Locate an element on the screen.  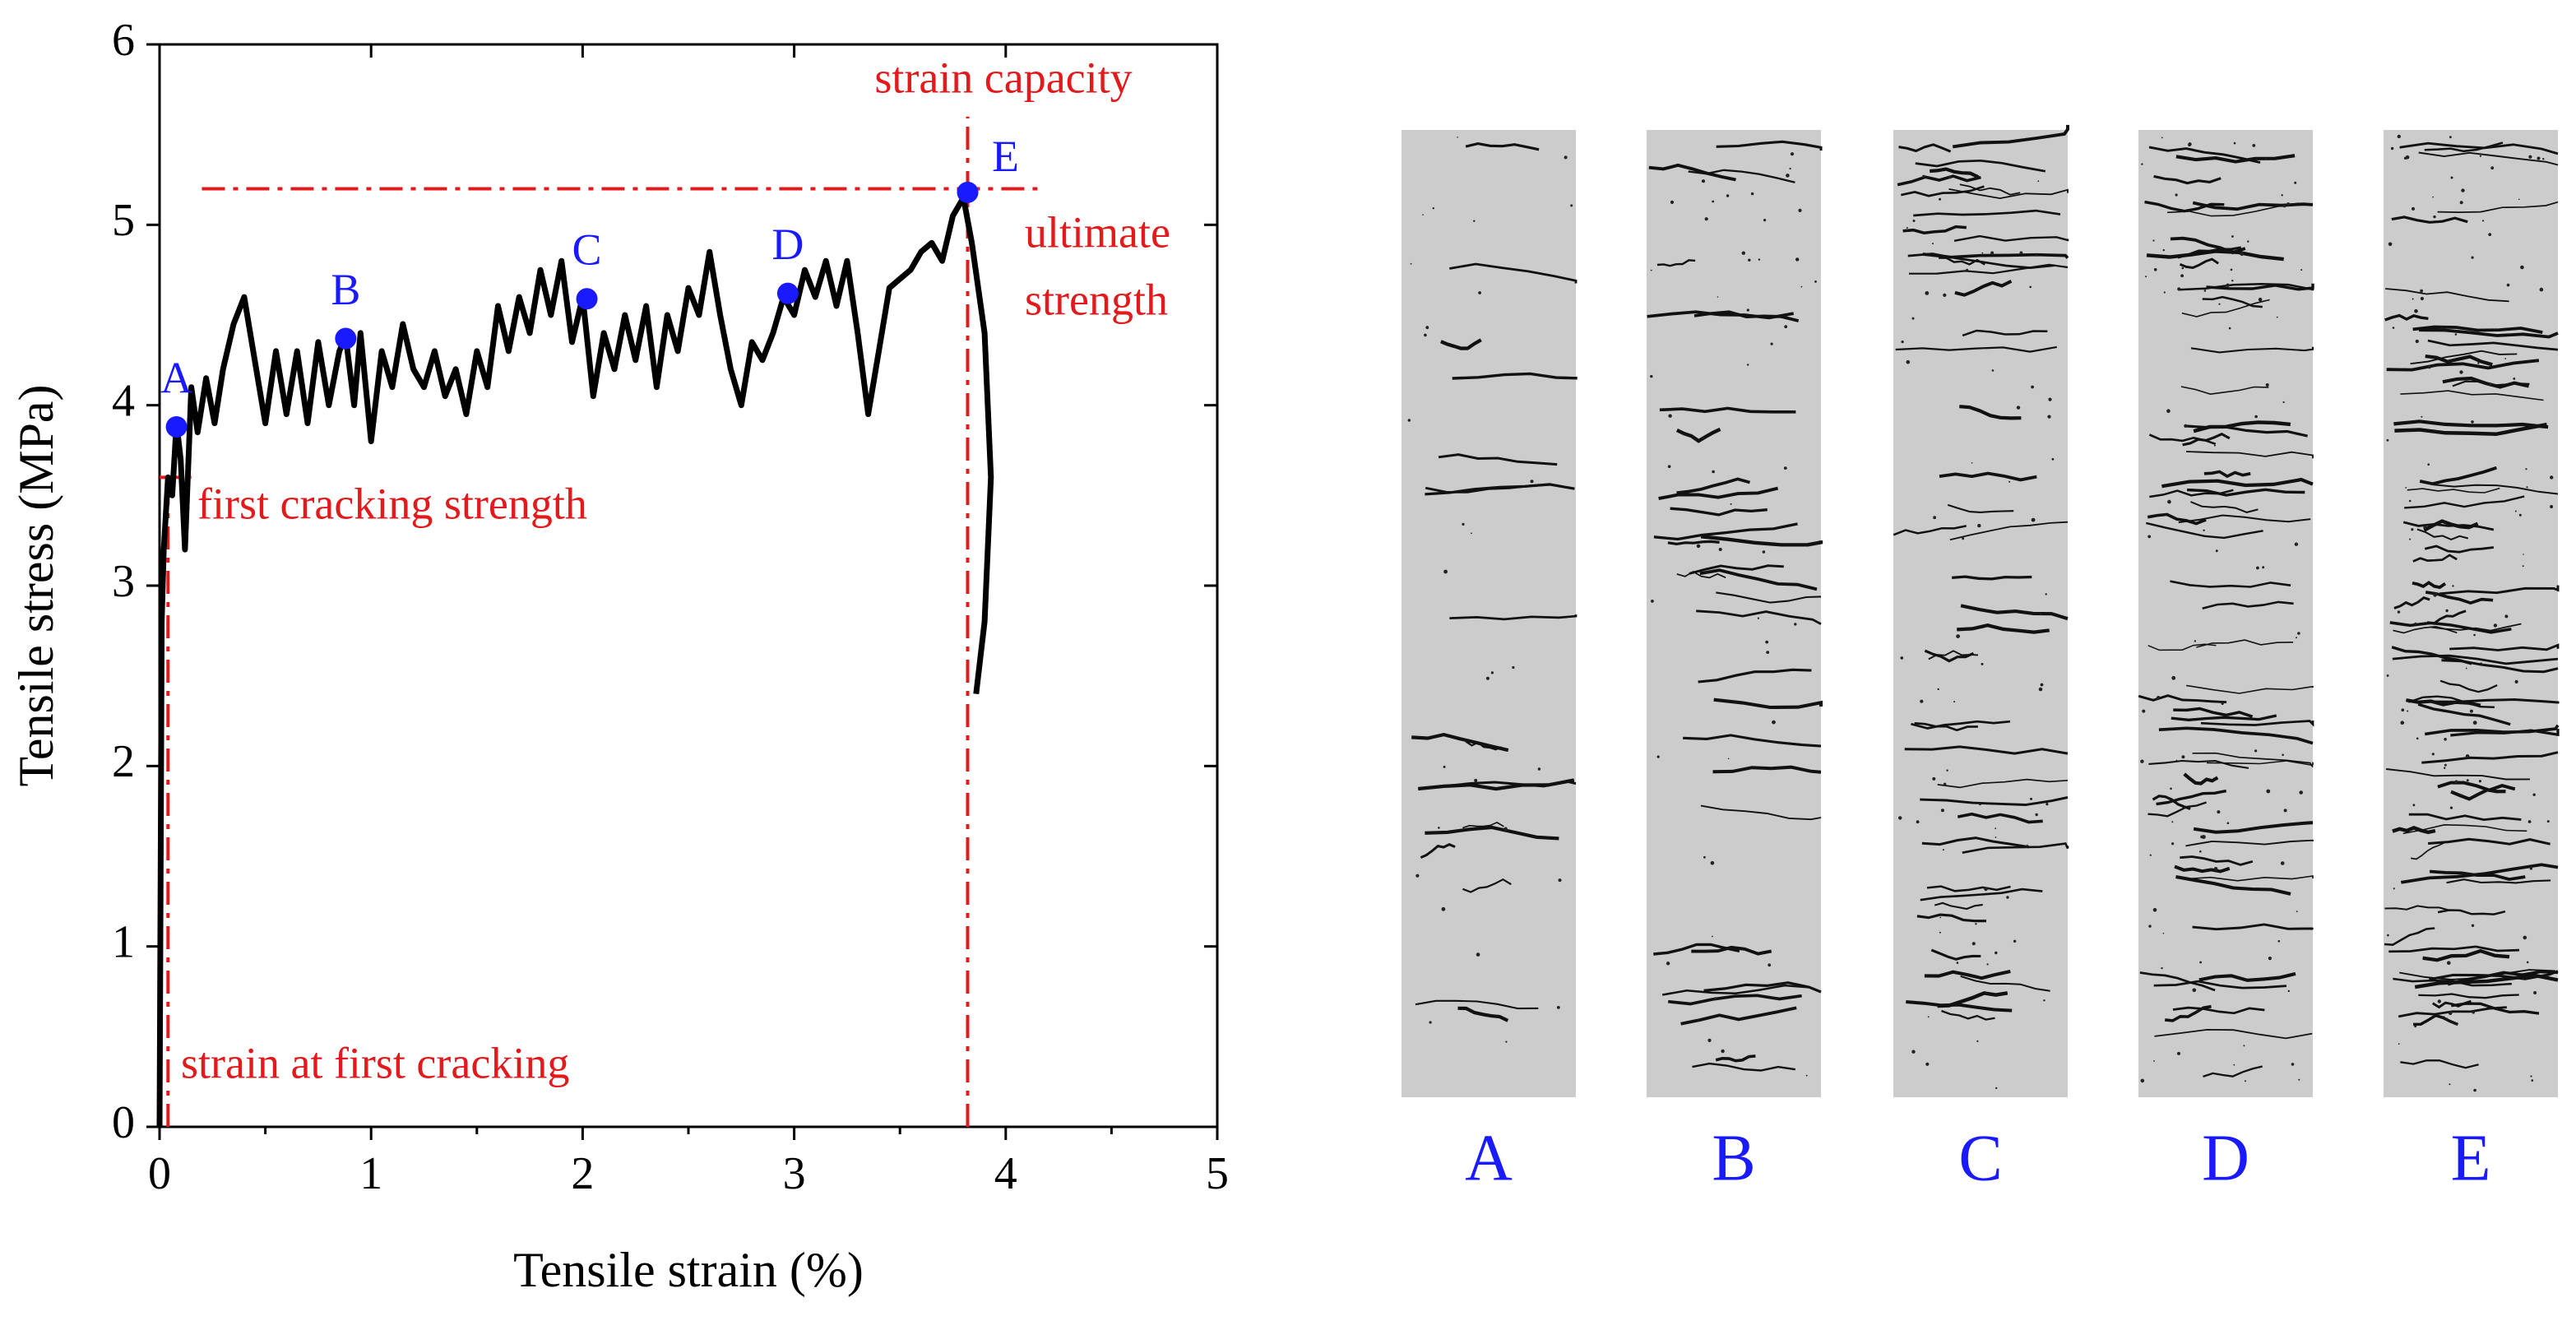
stage-point is located at coordinates (788, 293).